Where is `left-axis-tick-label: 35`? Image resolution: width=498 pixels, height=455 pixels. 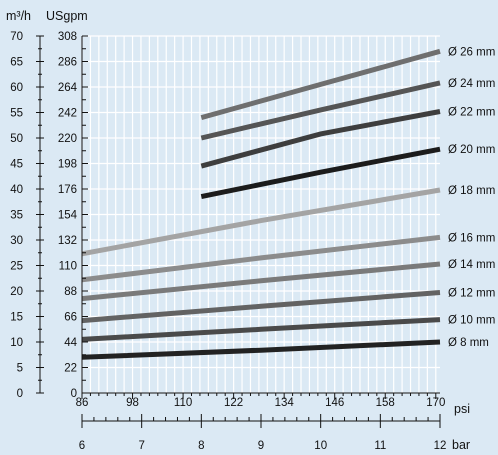 left-axis-tick-label: 35 is located at coordinates (16, 216).